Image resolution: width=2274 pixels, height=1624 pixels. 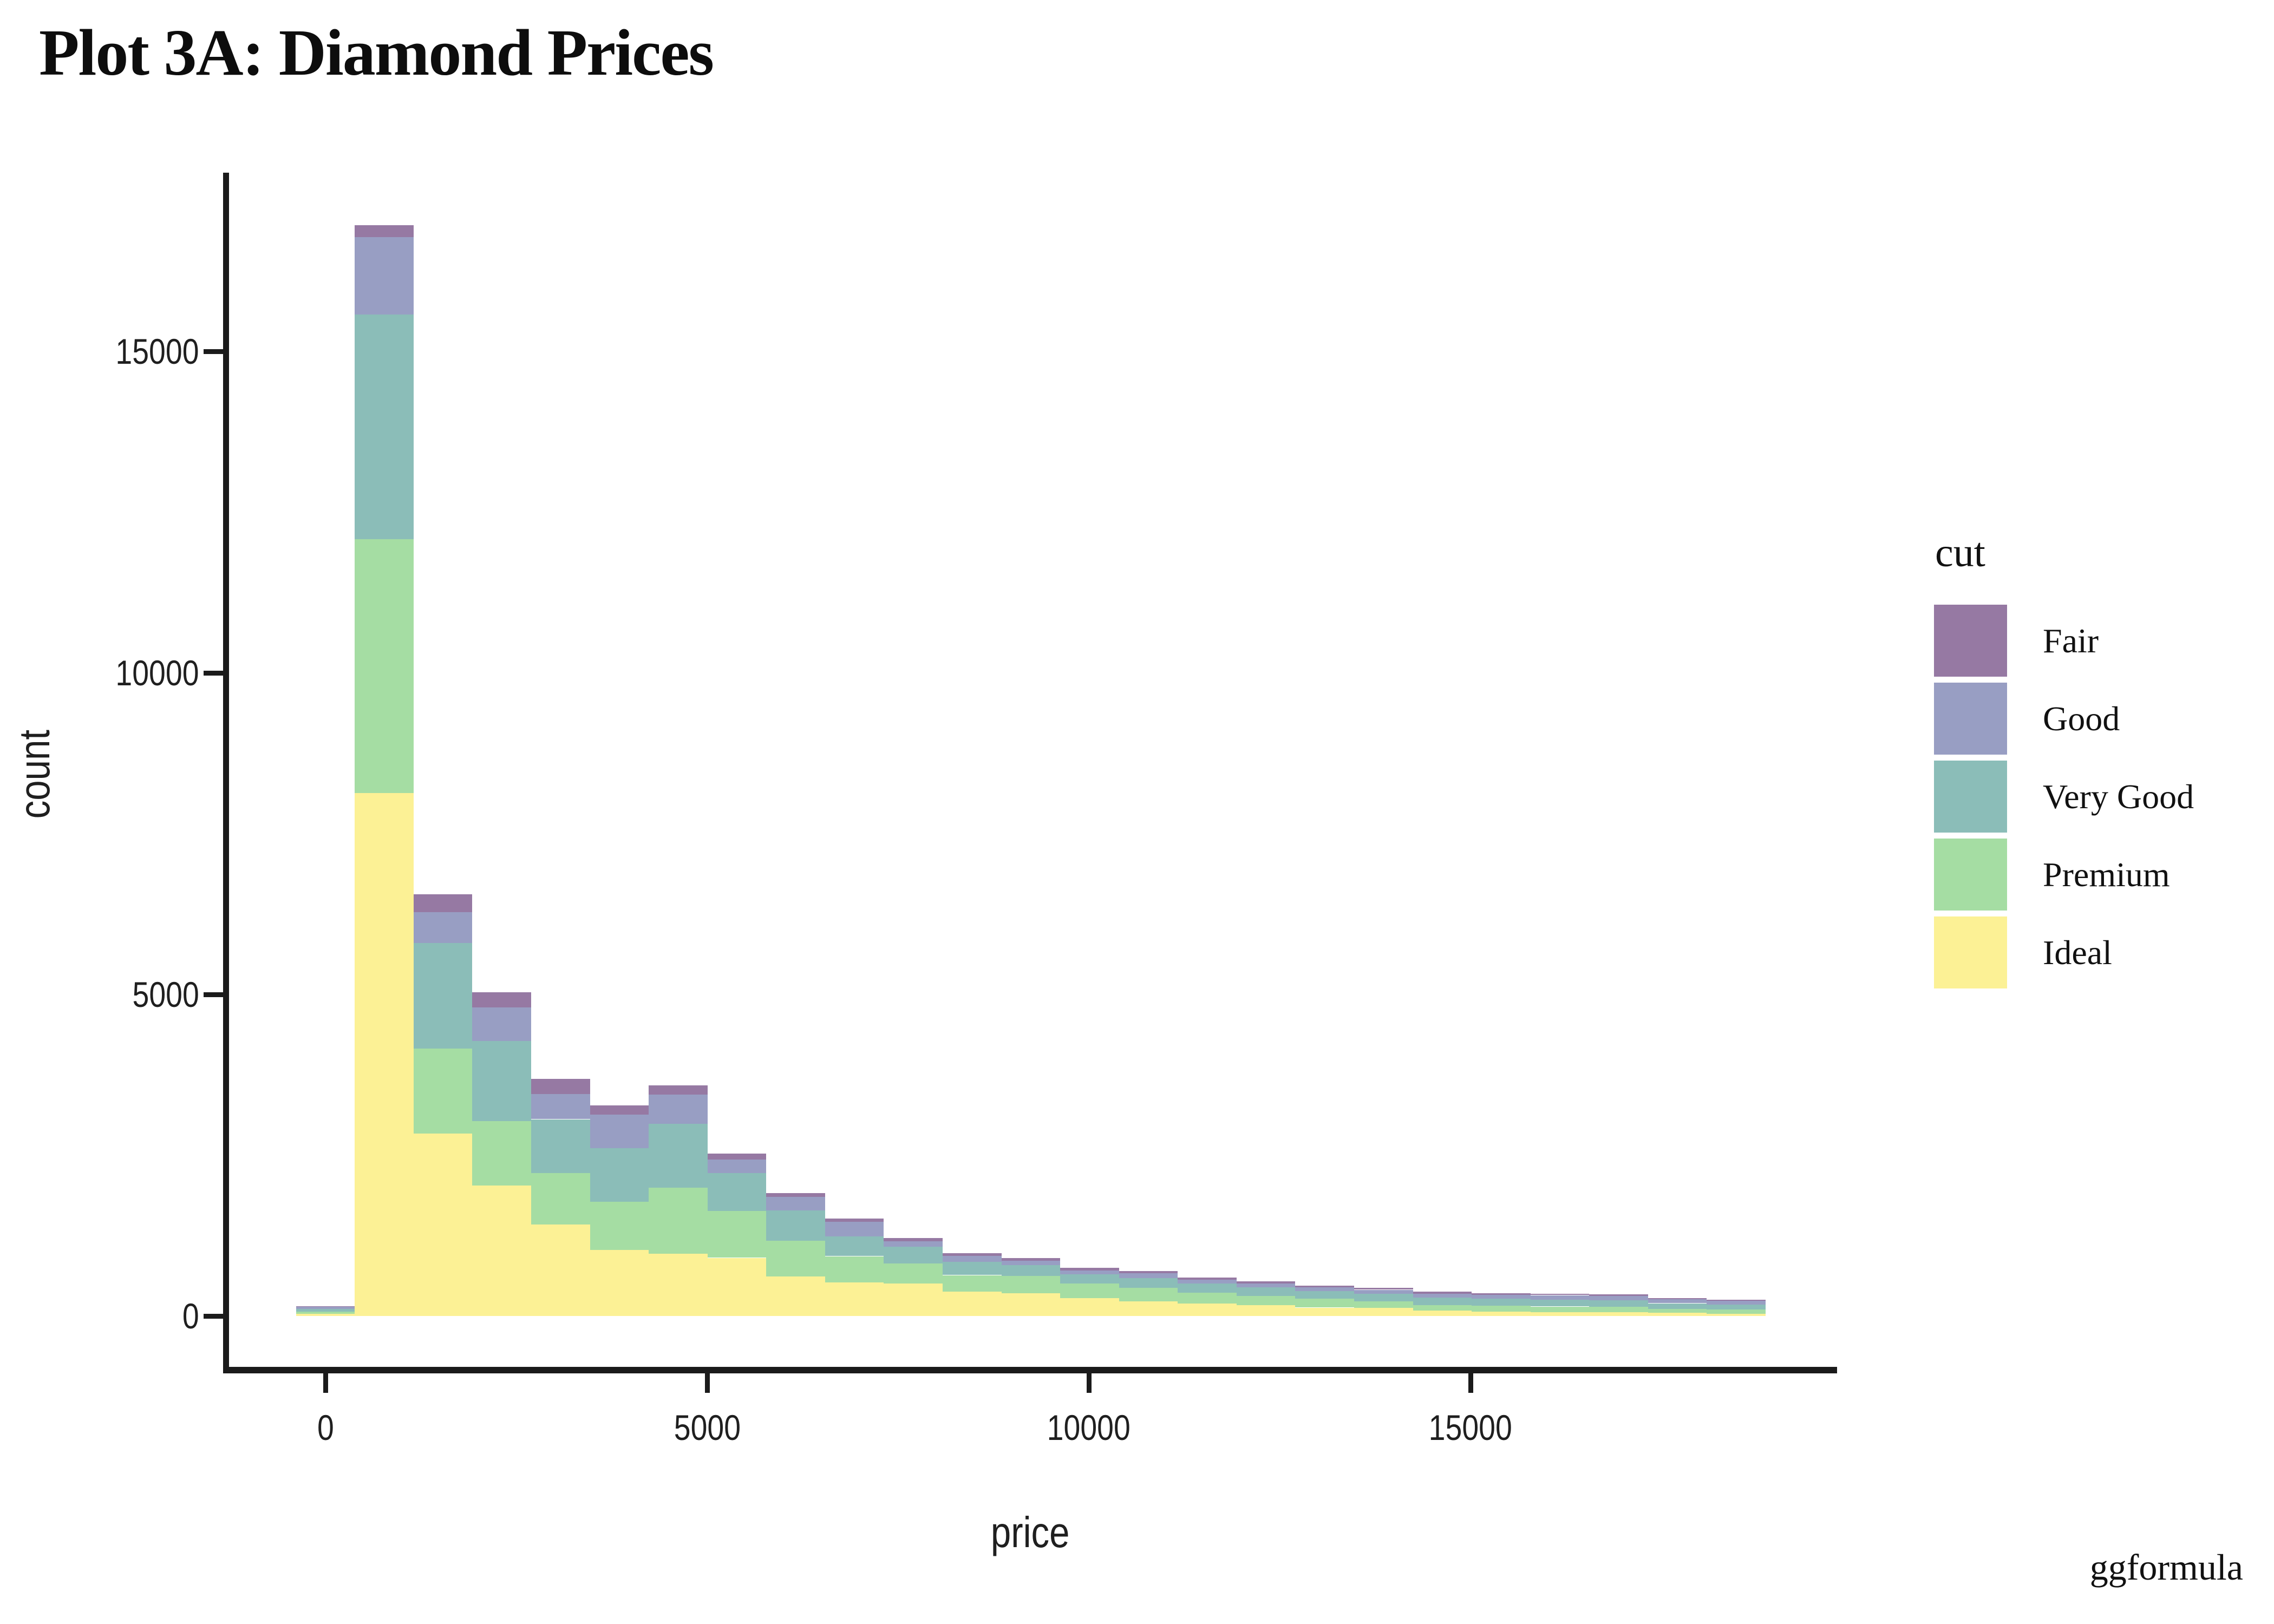 What do you see at coordinates (1031, 1270) in the screenshot?
I see `bar-segment-very-good-bin12` at bounding box center [1031, 1270].